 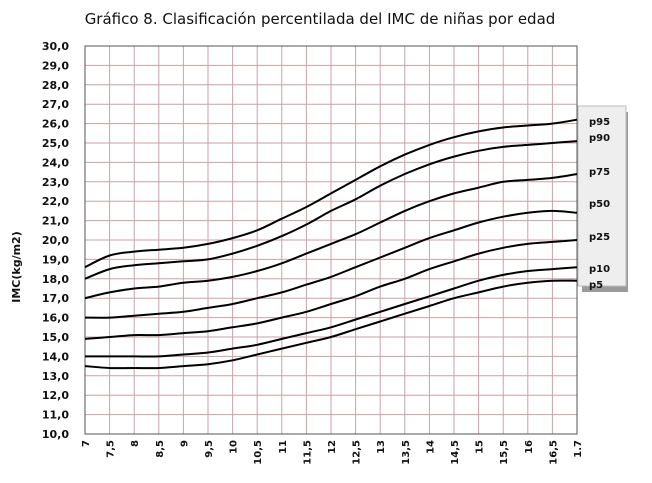 What do you see at coordinates (599, 122) in the screenshot?
I see `legend-label-p95: p95` at bounding box center [599, 122].